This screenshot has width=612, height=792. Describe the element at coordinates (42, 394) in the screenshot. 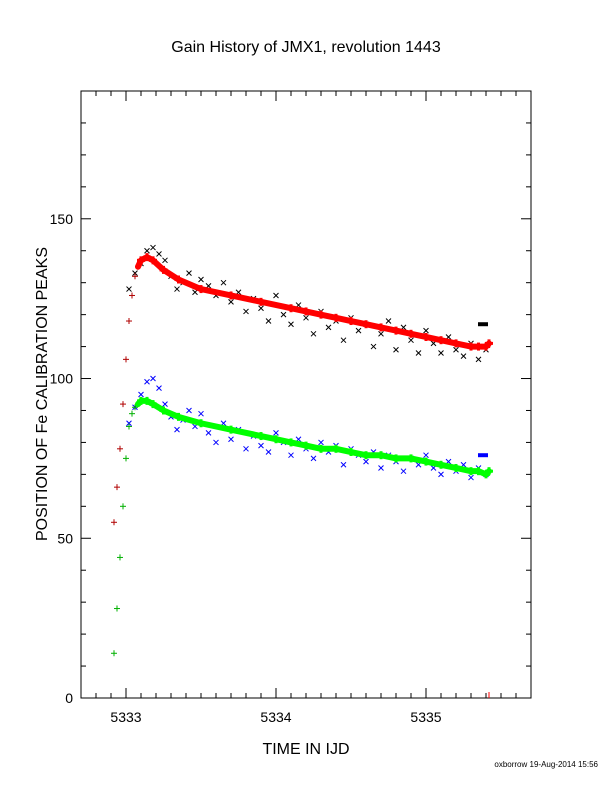

I see `y-axis-label: POSITION OF Fe CALIBRATION PEAKS` at that location.